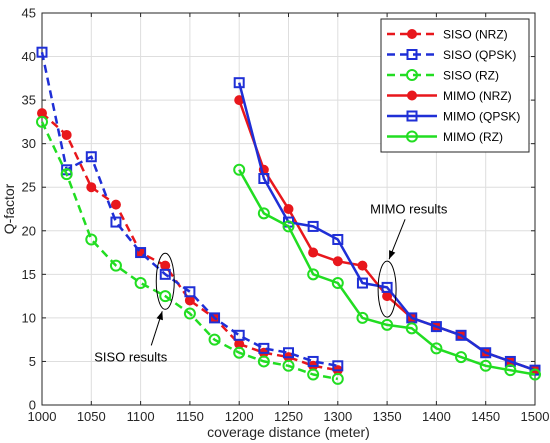 The height and width of the screenshot is (443, 550). Describe the element at coordinates (337, 416) in the screenshot. I see `x-tick-label: 1300` at that location.